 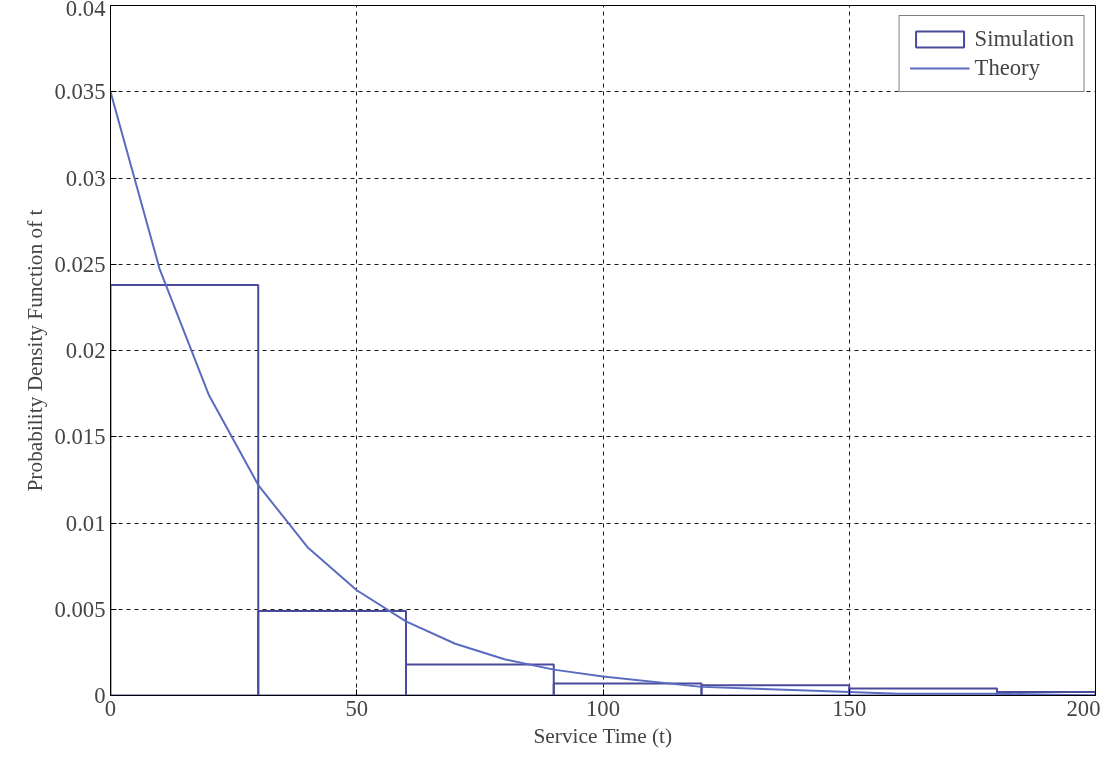 I want to click on x-tick-label: 100, so click(x=603, y=708).